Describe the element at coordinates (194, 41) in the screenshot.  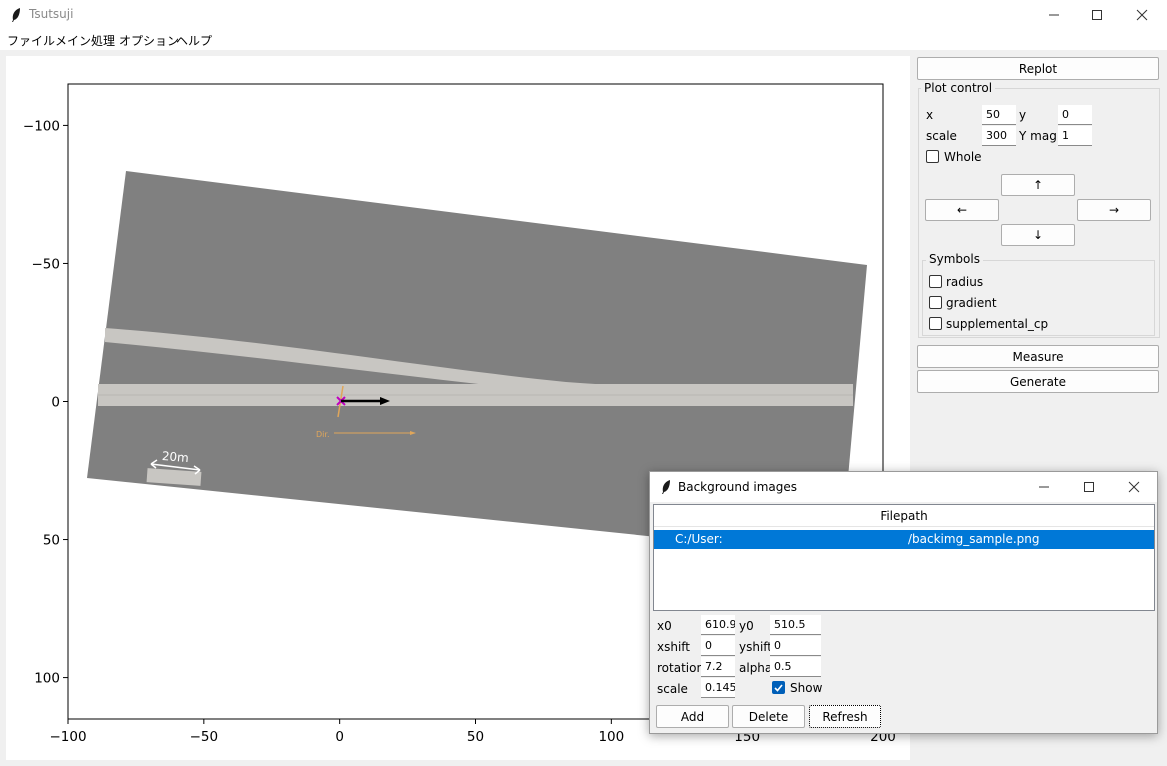
I see `menu-help: ヘルプ` at that location.